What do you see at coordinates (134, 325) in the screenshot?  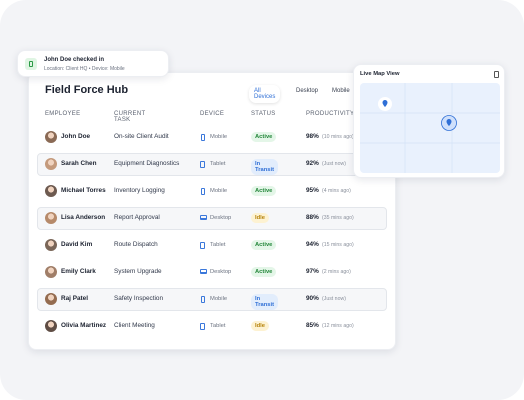 I see `task: Client Meeting` at bounding box center [134, 325].